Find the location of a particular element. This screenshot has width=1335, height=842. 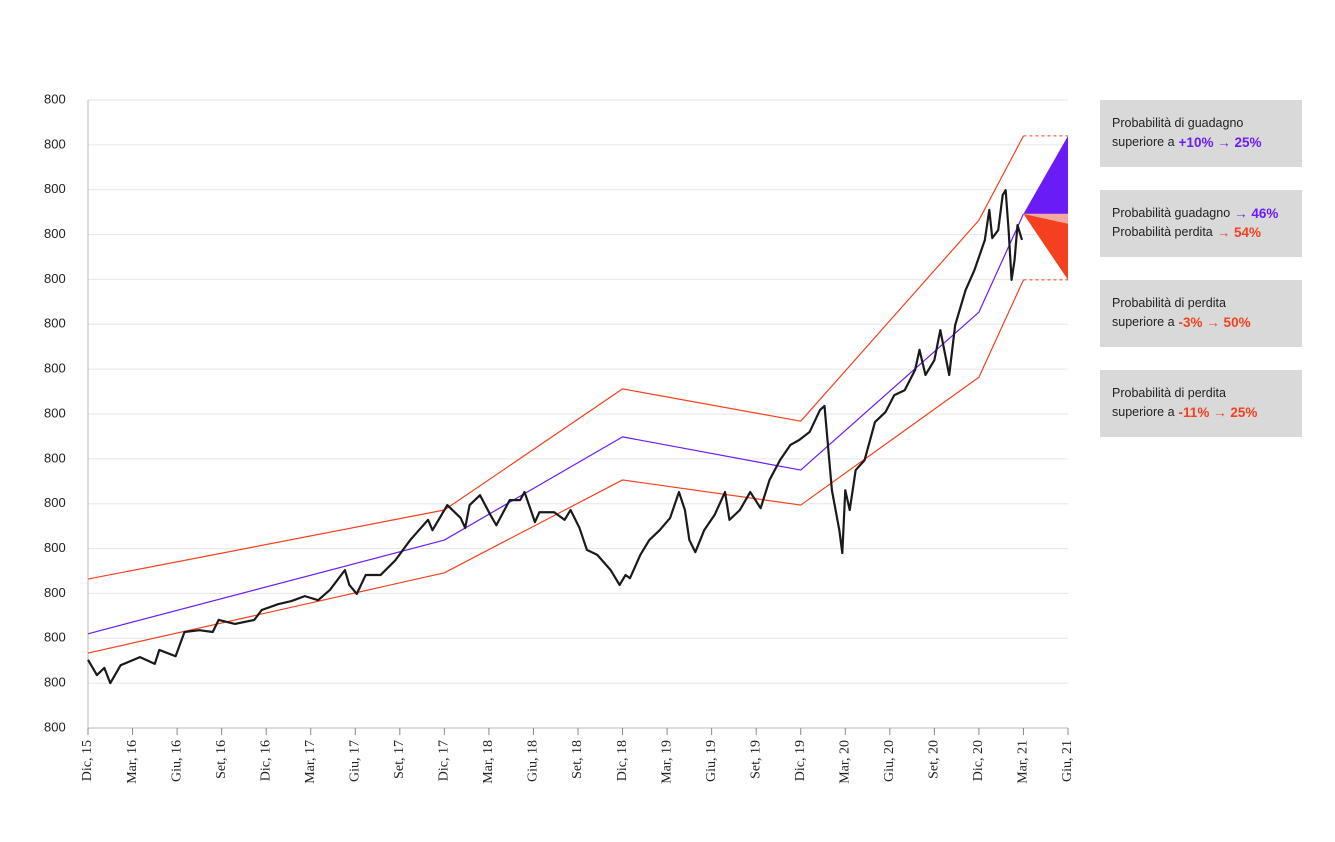

annotation-line: Probabilità guadagno → 46% is located at coordinates (1195, 213).